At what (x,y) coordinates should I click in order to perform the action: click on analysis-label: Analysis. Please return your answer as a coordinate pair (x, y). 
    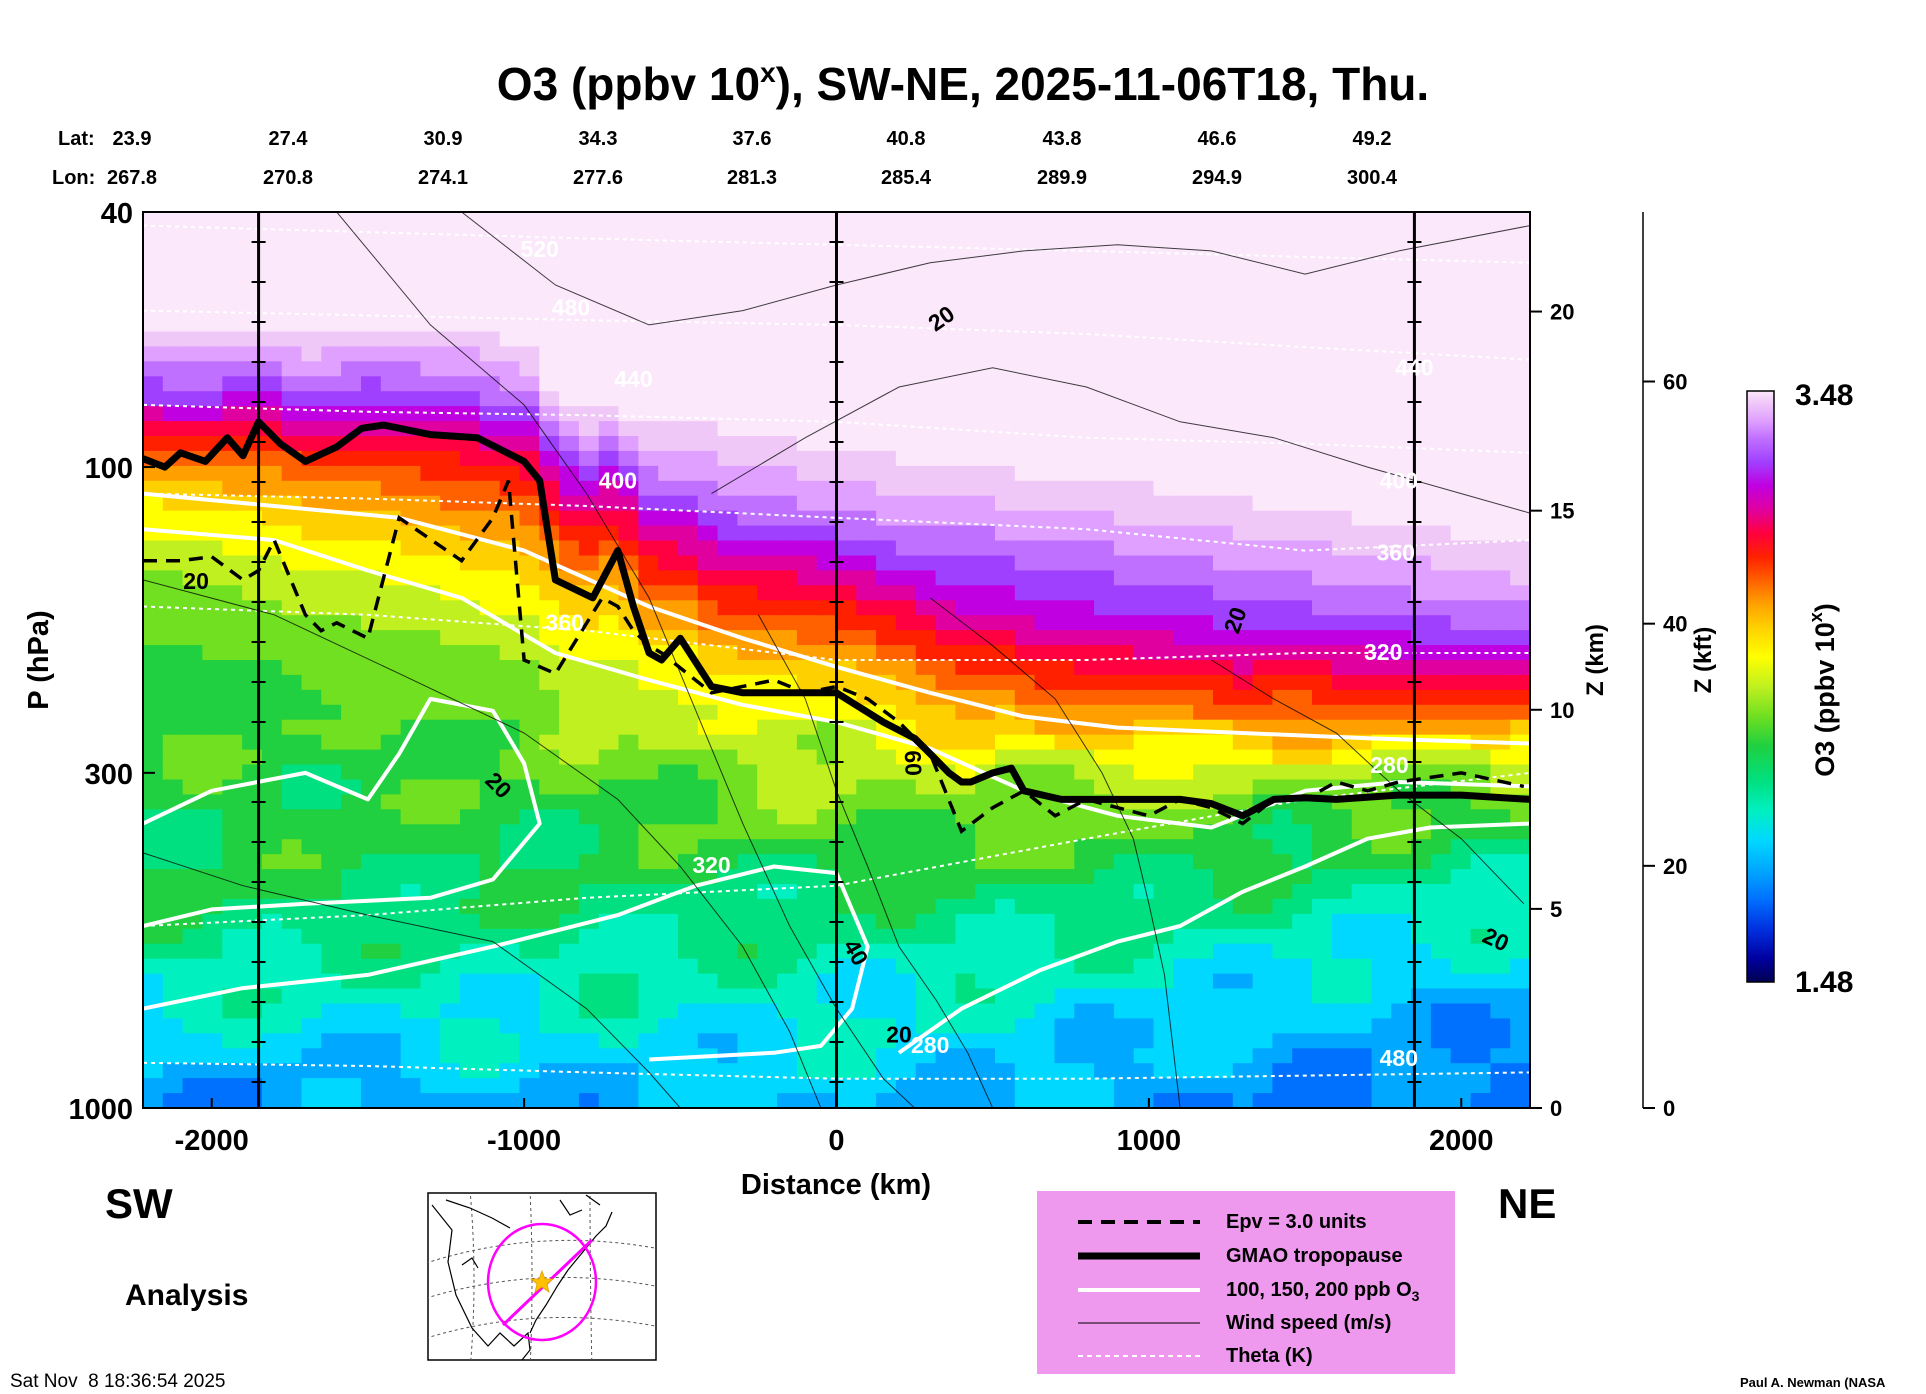
    Looking at the image, I should click on (186, 1295).